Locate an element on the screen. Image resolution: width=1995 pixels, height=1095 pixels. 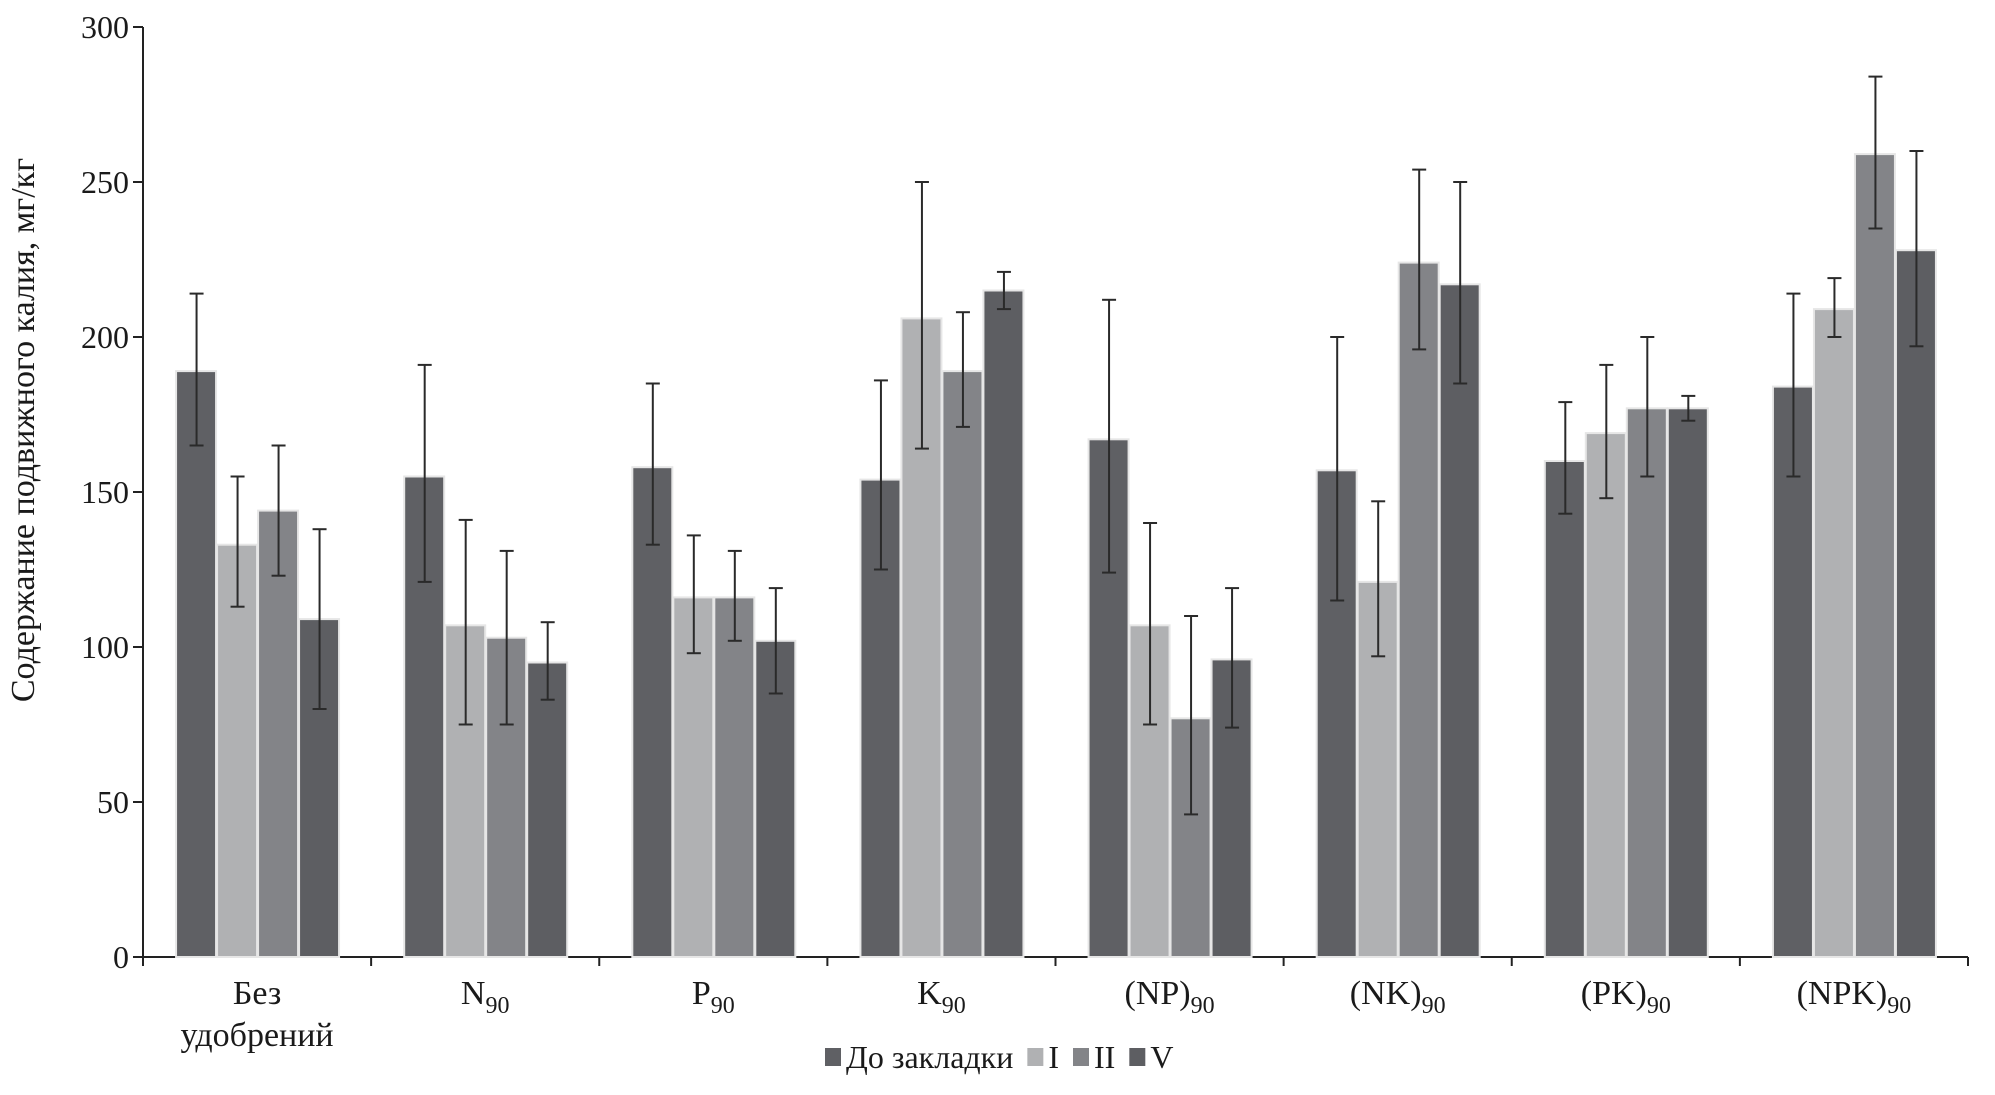
y-tick-label: 150 is located at coordinates (105, 492).